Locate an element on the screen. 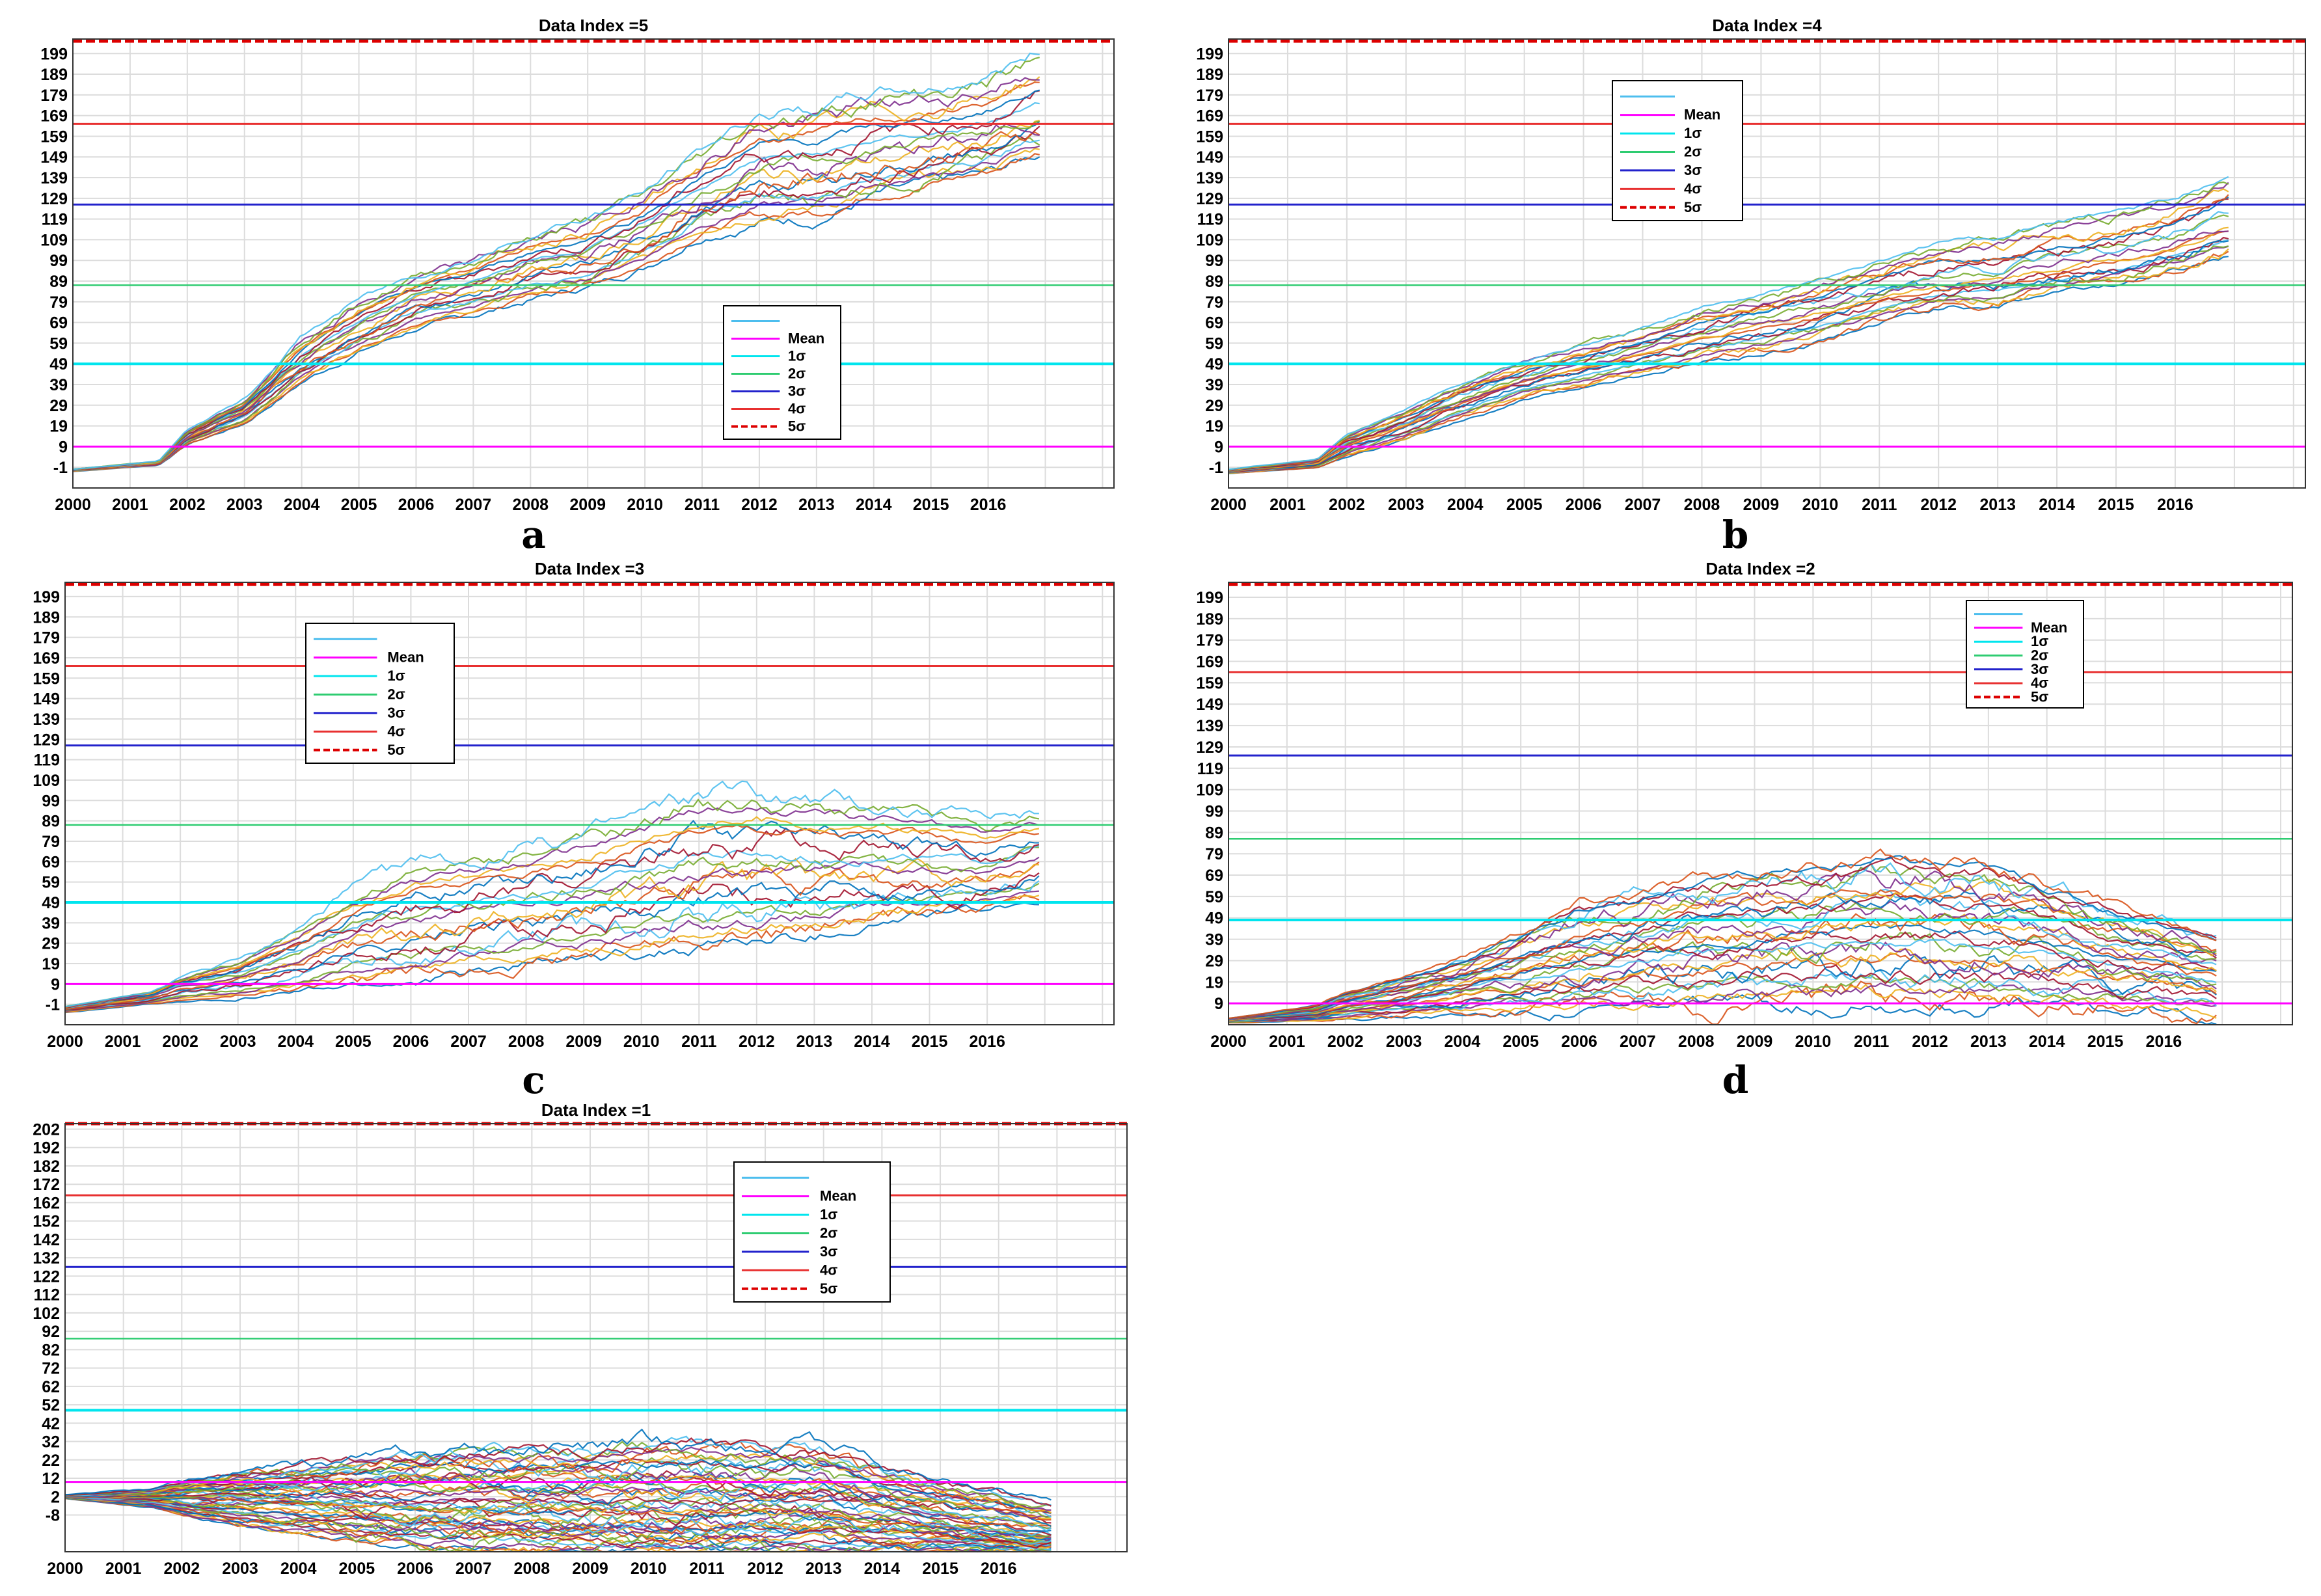 This screenshot has width=2321, height=1596. y-tick-label: 29 is located at coordinates (58, 406).